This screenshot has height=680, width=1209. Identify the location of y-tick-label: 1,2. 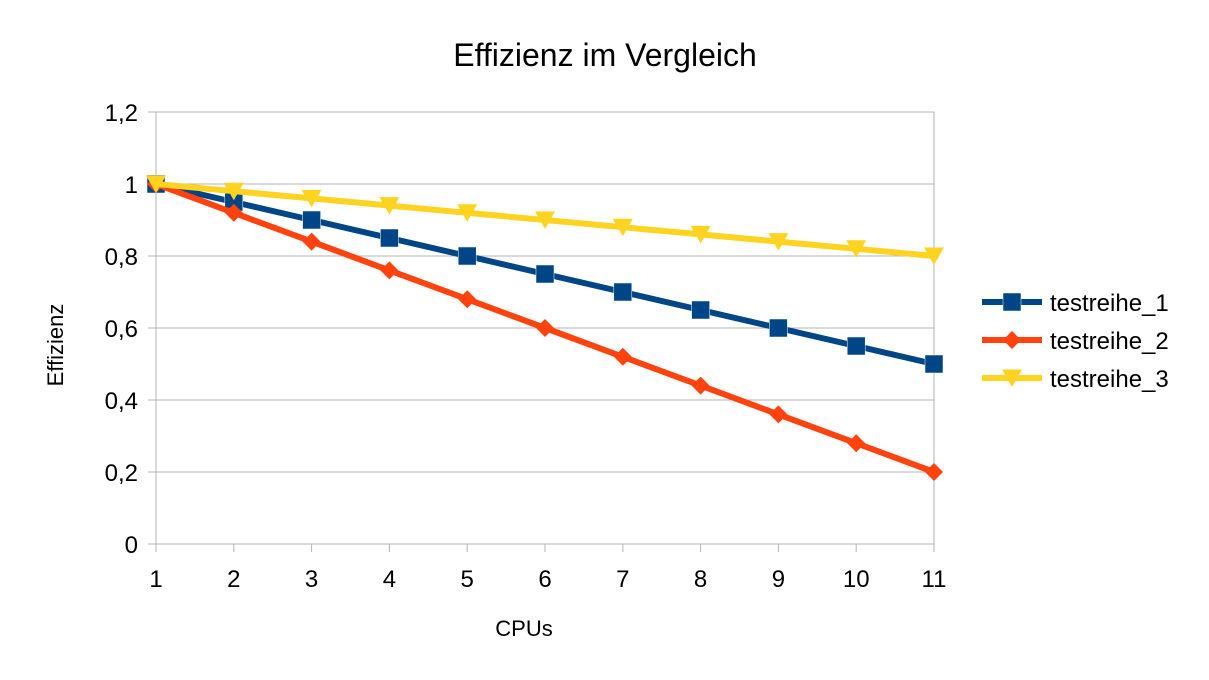
(121, 113).